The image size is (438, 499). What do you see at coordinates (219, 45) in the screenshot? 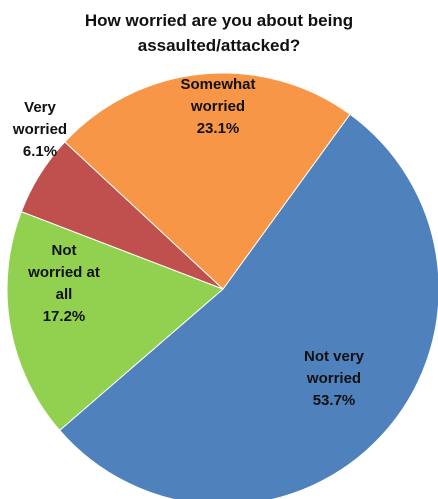
I see `chart-title-line-2: assaulted/attacked?` at bounding box center [219, 45].